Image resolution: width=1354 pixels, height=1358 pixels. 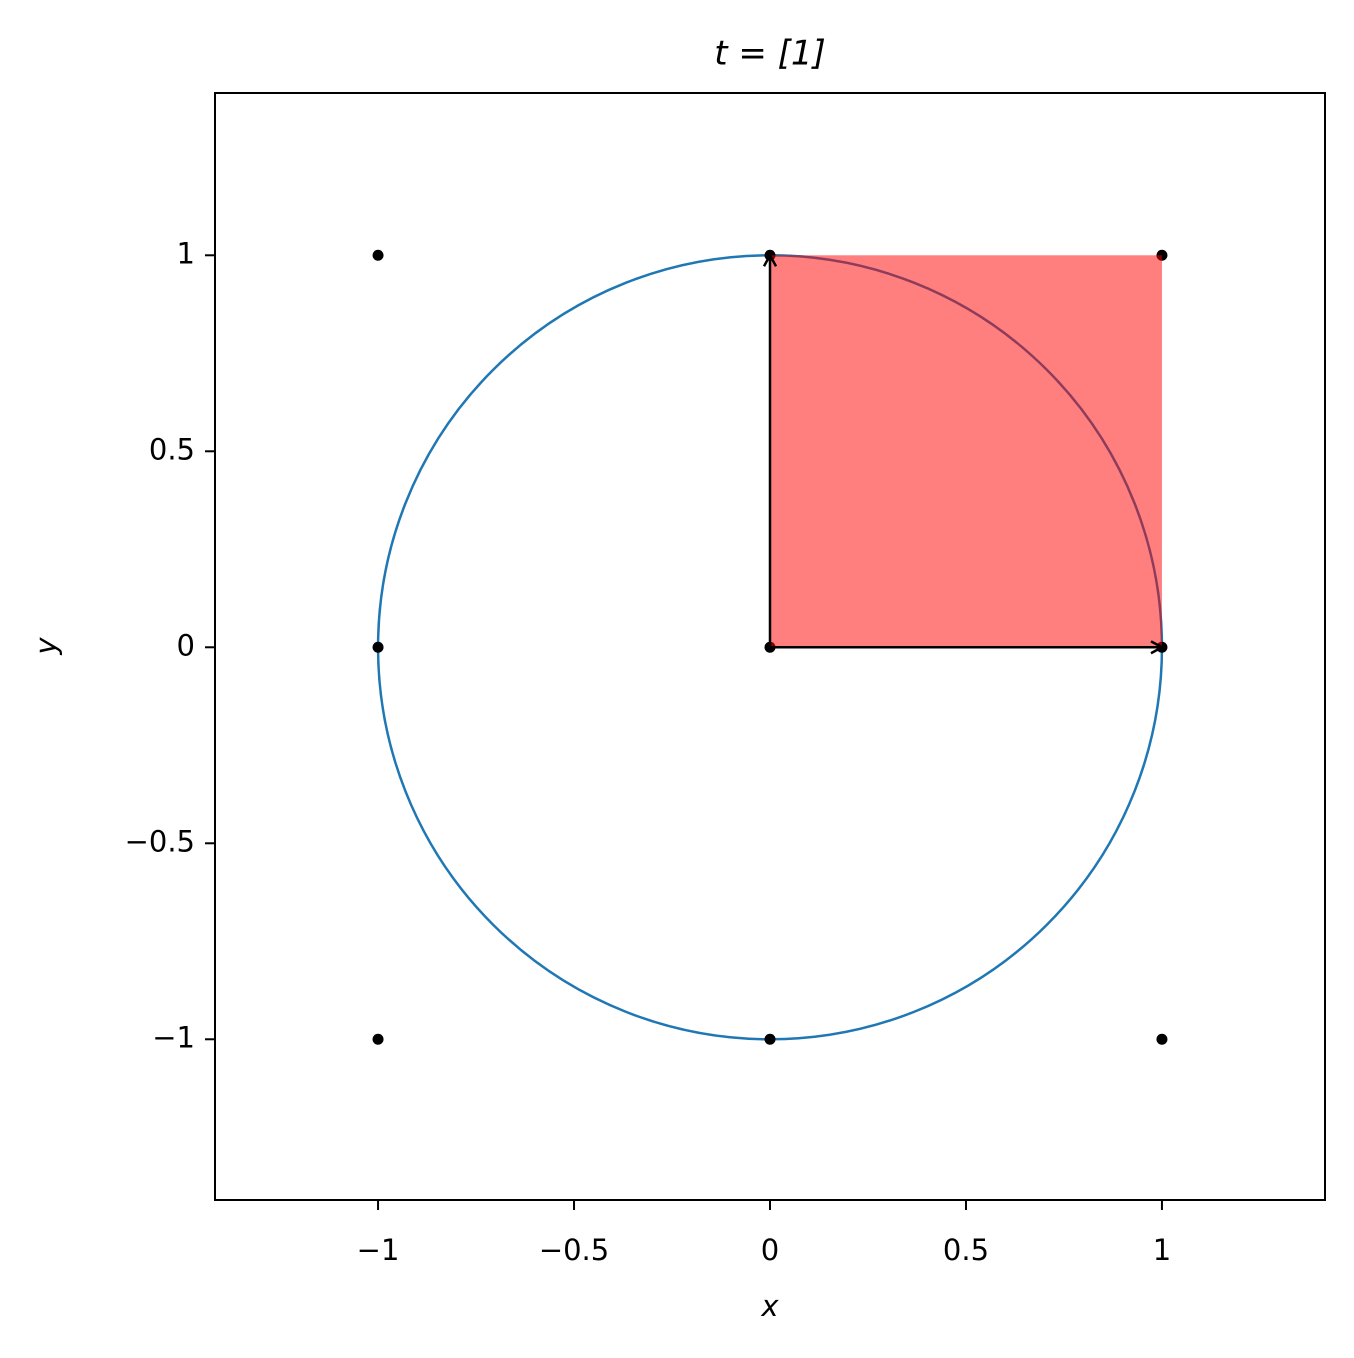 I want to click on y-tick-label: −1, so click(x=173, y=1037).